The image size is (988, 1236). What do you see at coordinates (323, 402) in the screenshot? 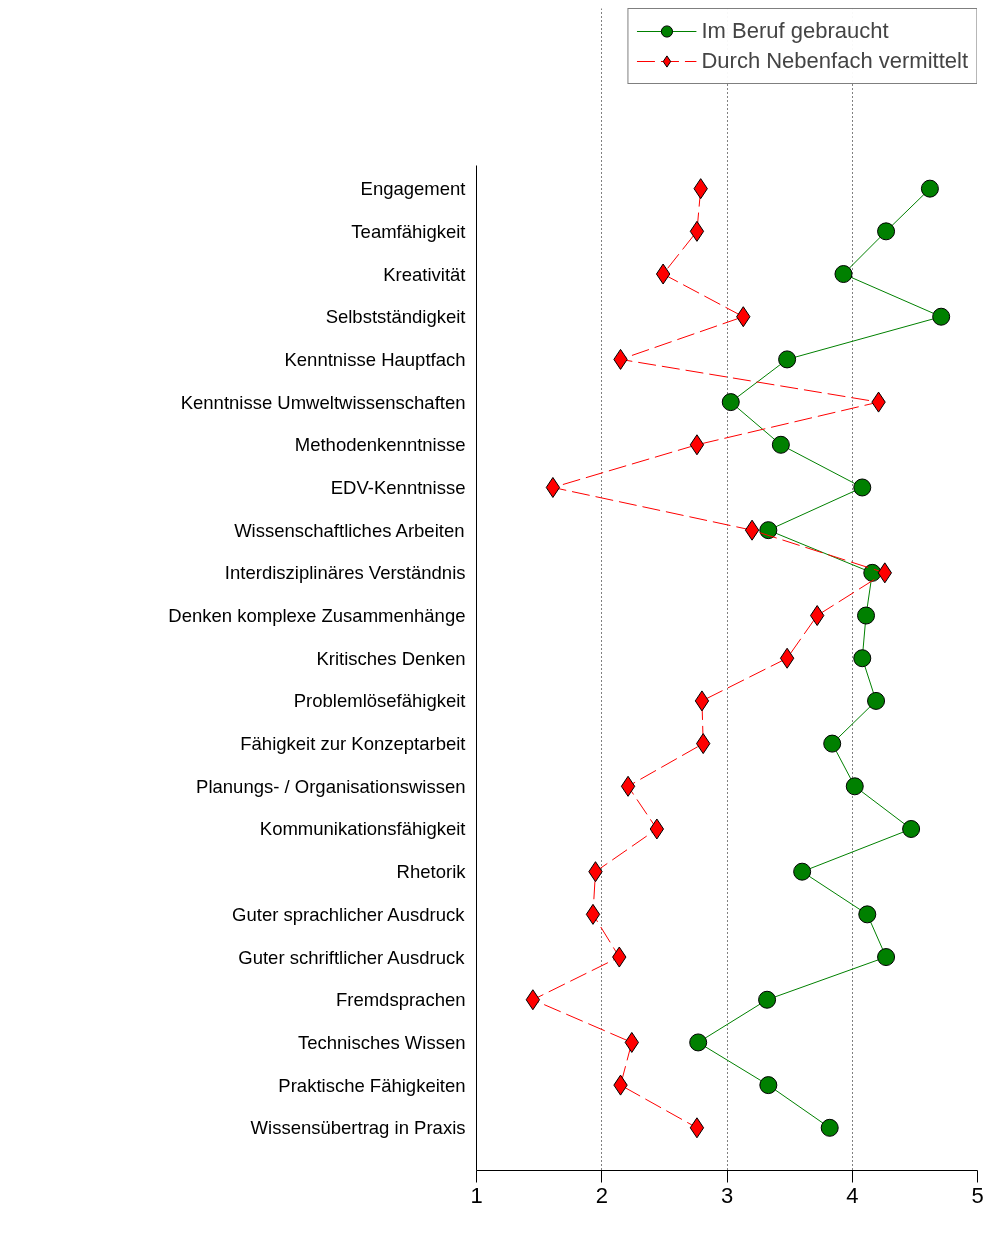
I see `y-tick-label: Kenntnisse Umweltwissenschaften` at bounding box center [323, 402].